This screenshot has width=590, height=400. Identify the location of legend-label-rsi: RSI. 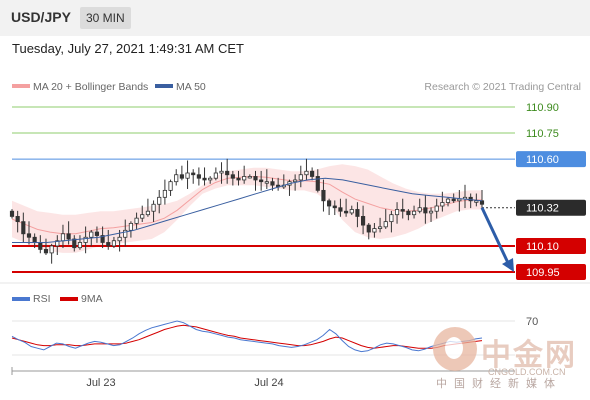
(42, 299).